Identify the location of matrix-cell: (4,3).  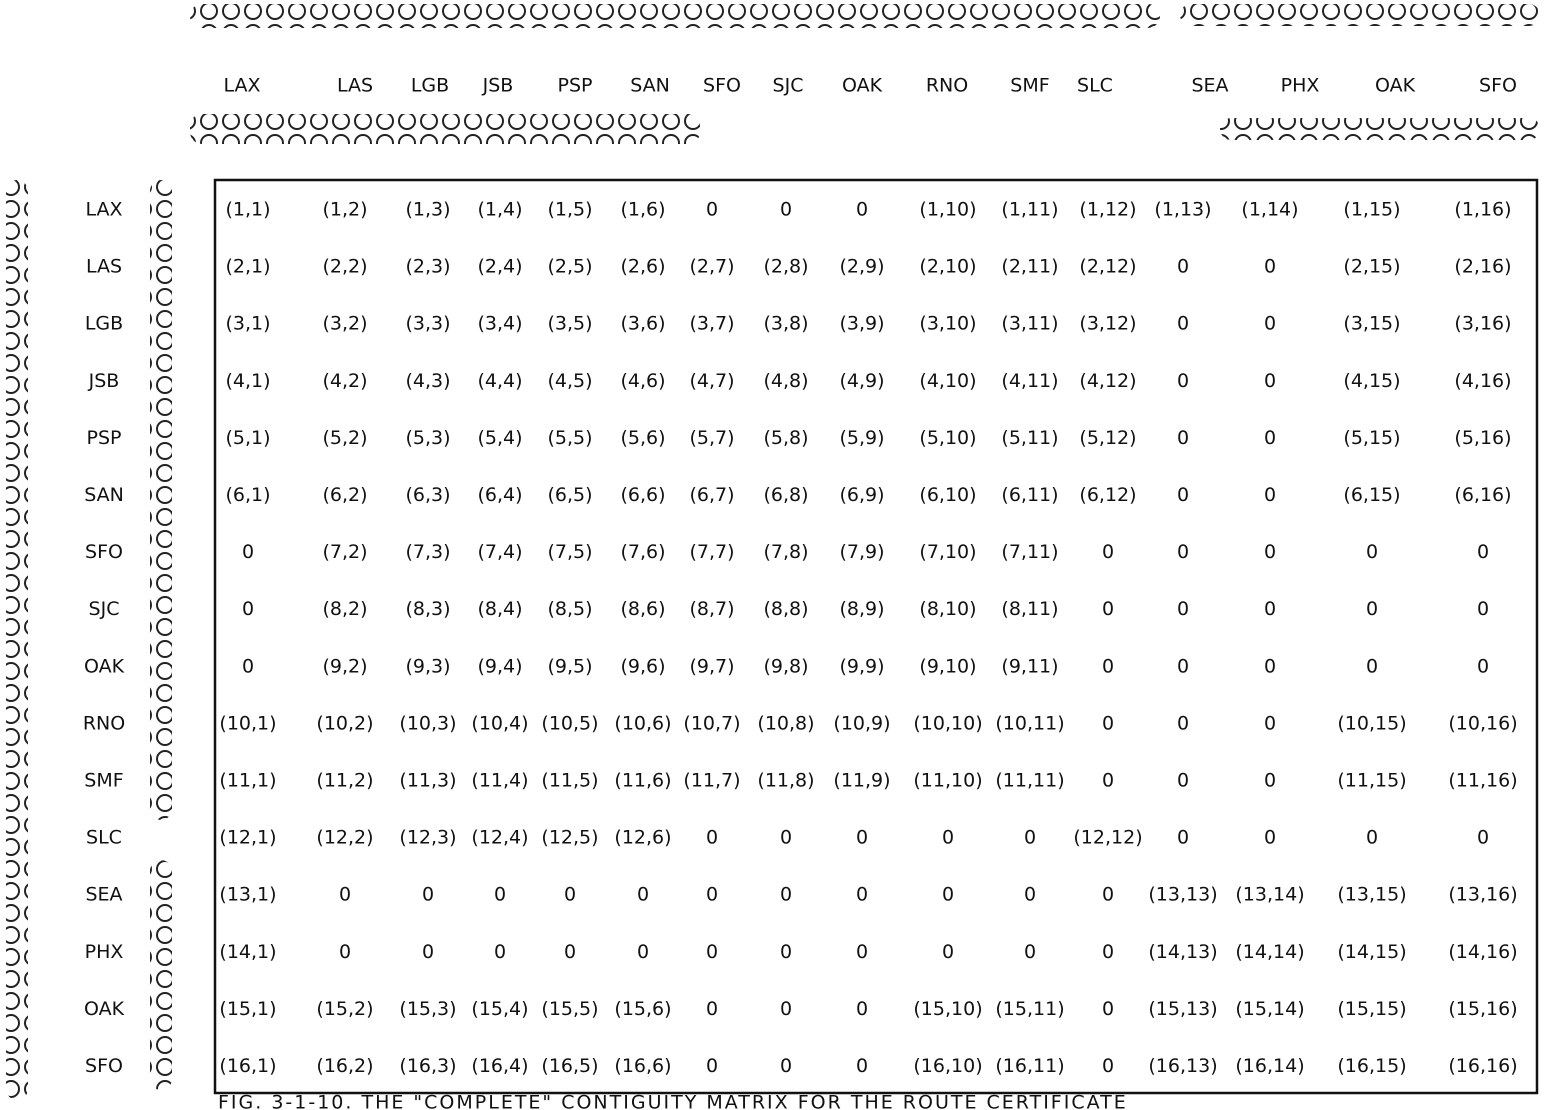
(427, 381).